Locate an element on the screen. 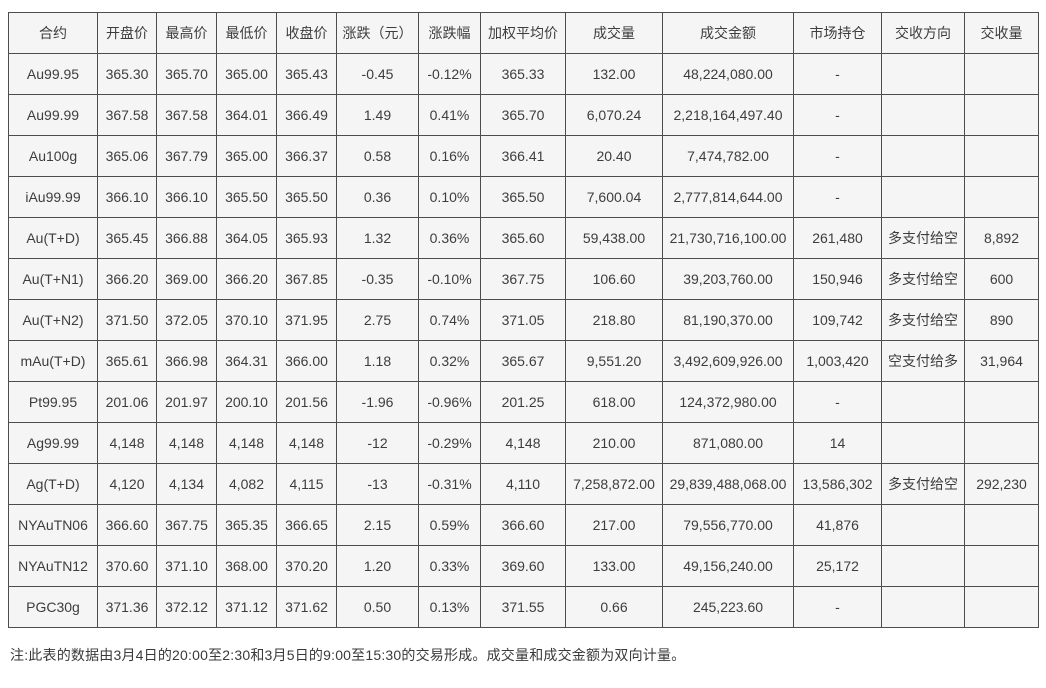 The image size is (1046, 688). cell: 366.98 is located at coordinates (186, 361).